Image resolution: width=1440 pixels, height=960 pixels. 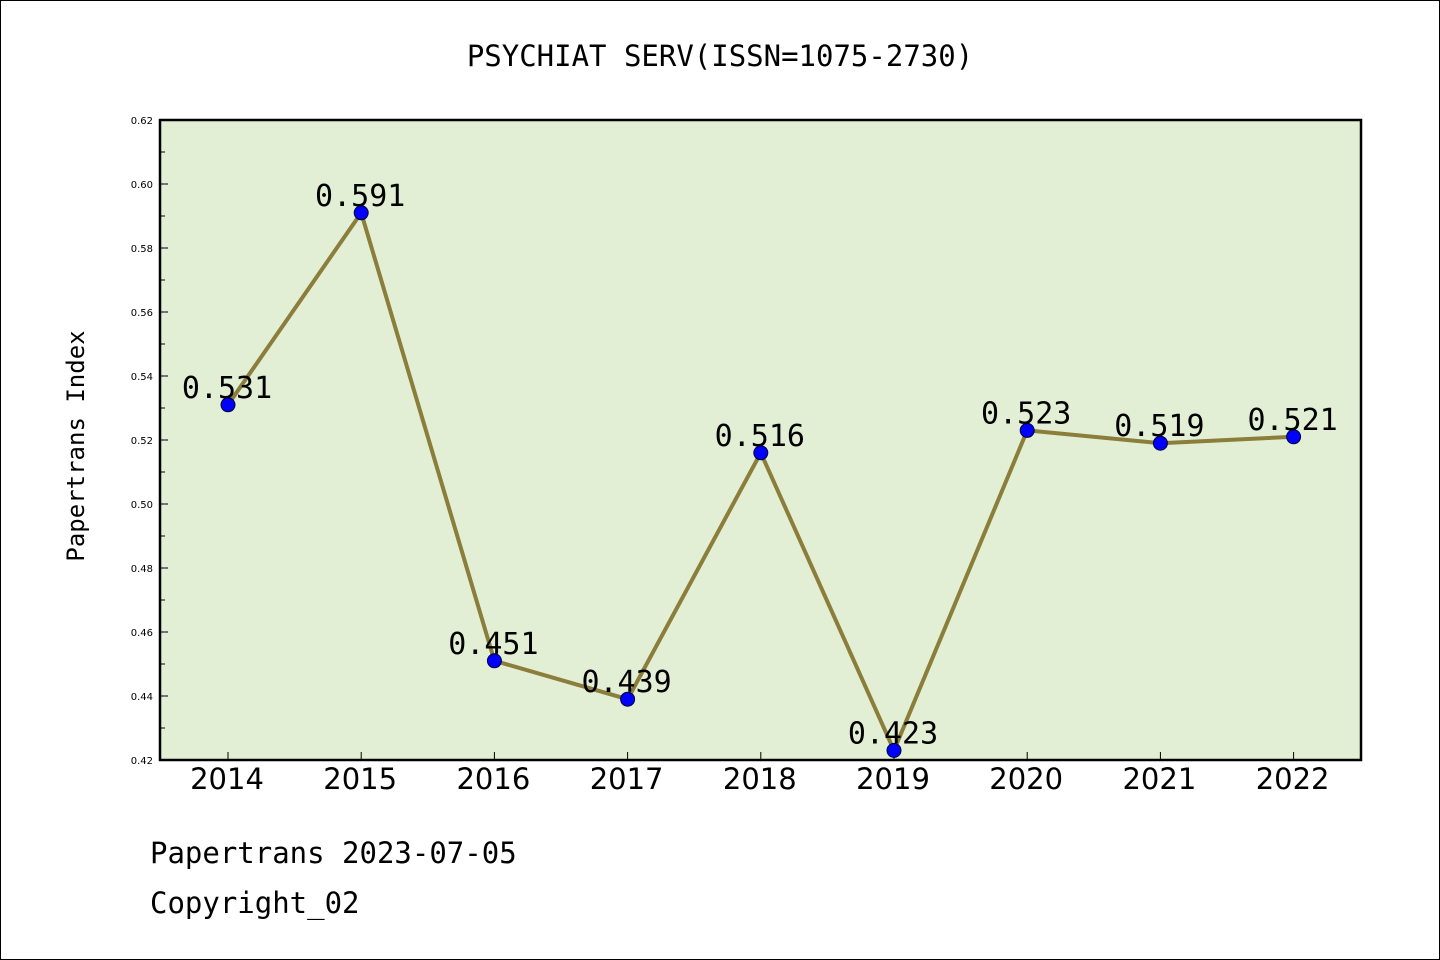 What do you see at coordinates (142, 185) in the screenshot?
I see `y-tick-label: 0.60` at bounding box center [142, 185].